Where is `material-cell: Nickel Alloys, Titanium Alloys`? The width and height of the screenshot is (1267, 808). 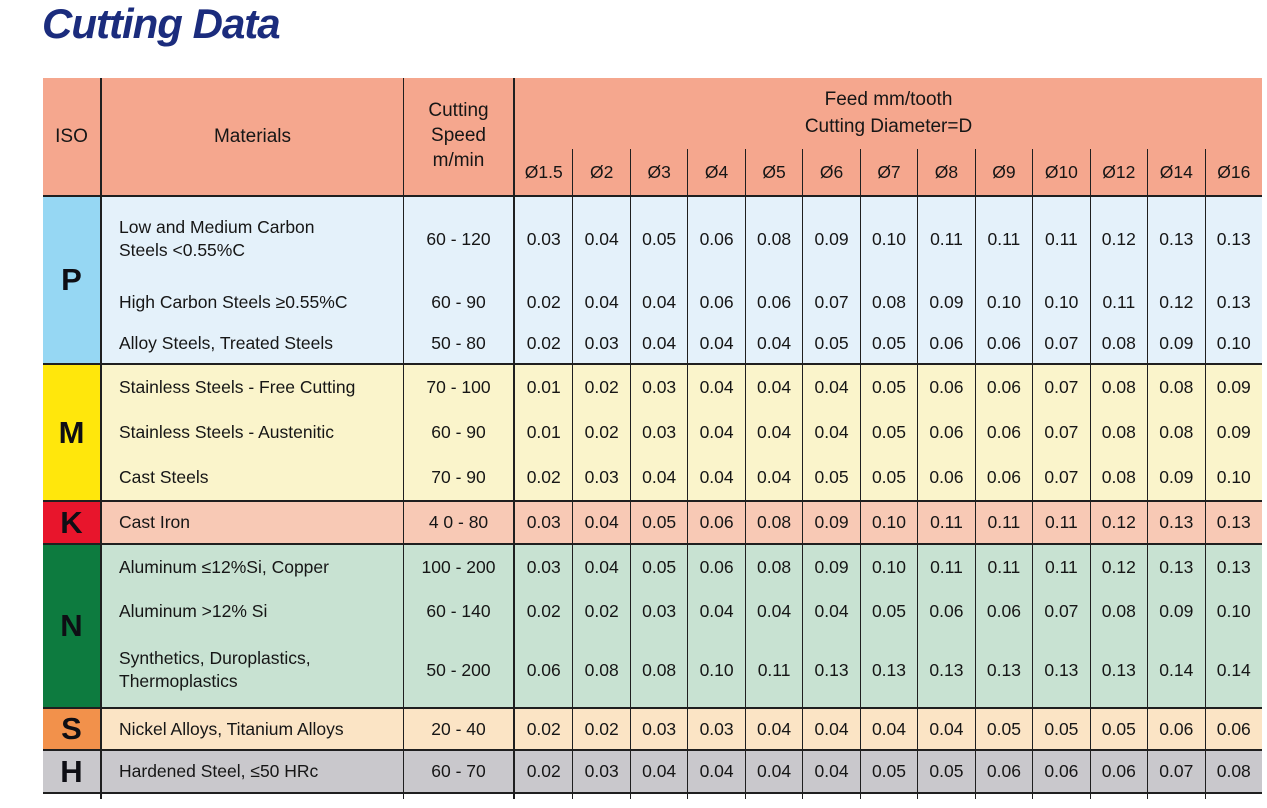
material-cell: Nickel Alloys, Titanium Alloys is located at coordinates (231, 728).